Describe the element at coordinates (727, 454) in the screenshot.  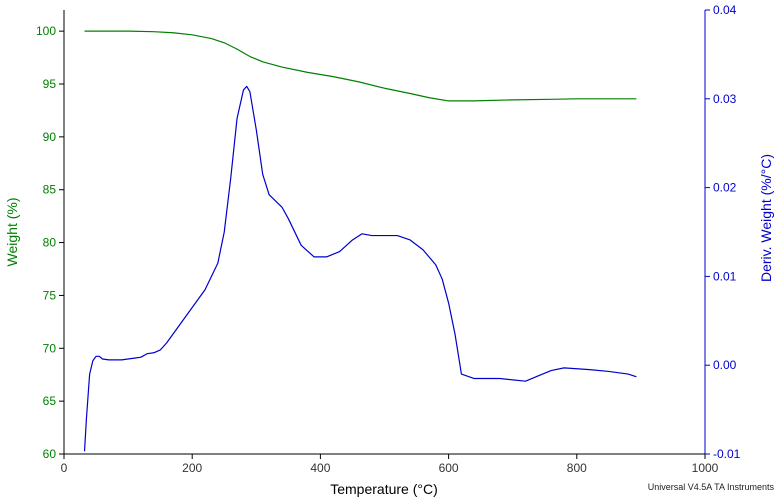
I see `right-tick-label: -0.01` at that location.